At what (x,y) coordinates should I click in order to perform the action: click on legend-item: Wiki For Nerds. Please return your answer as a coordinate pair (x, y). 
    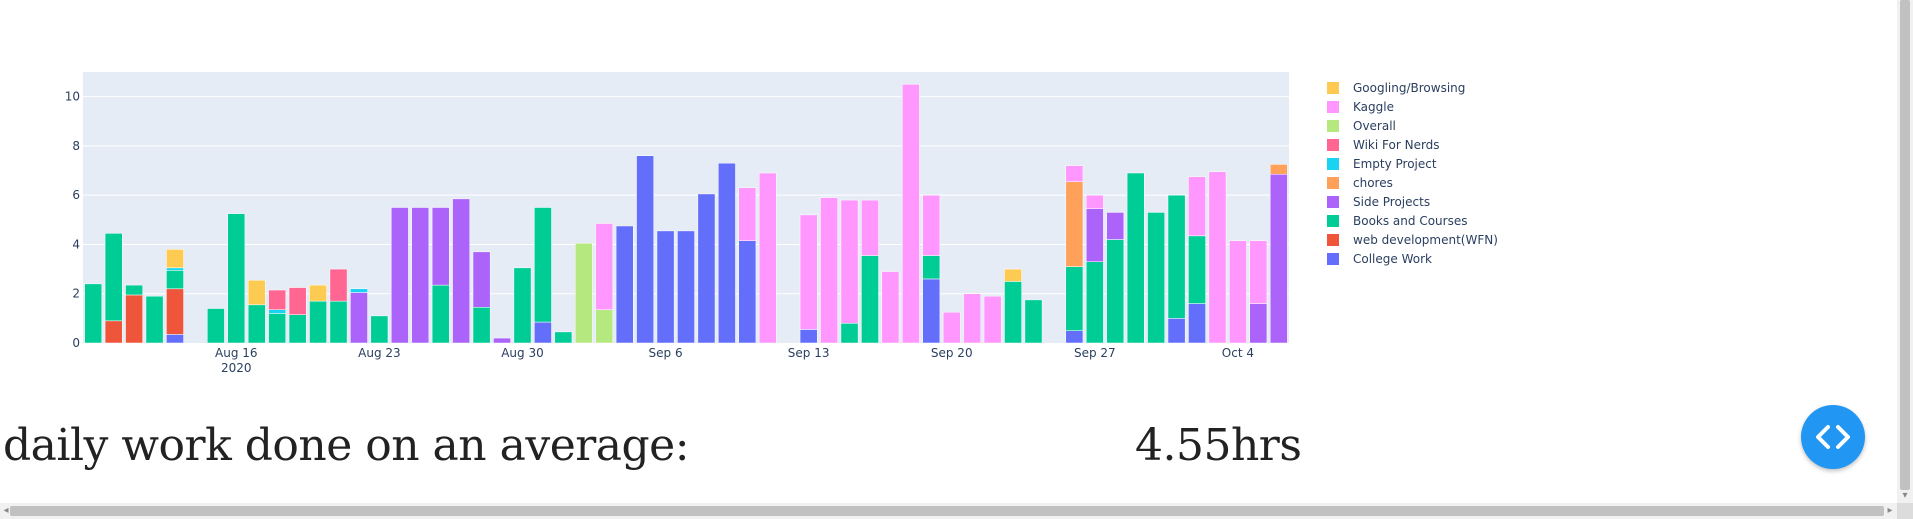
    Looking at the image, I should click on (1383, 145).